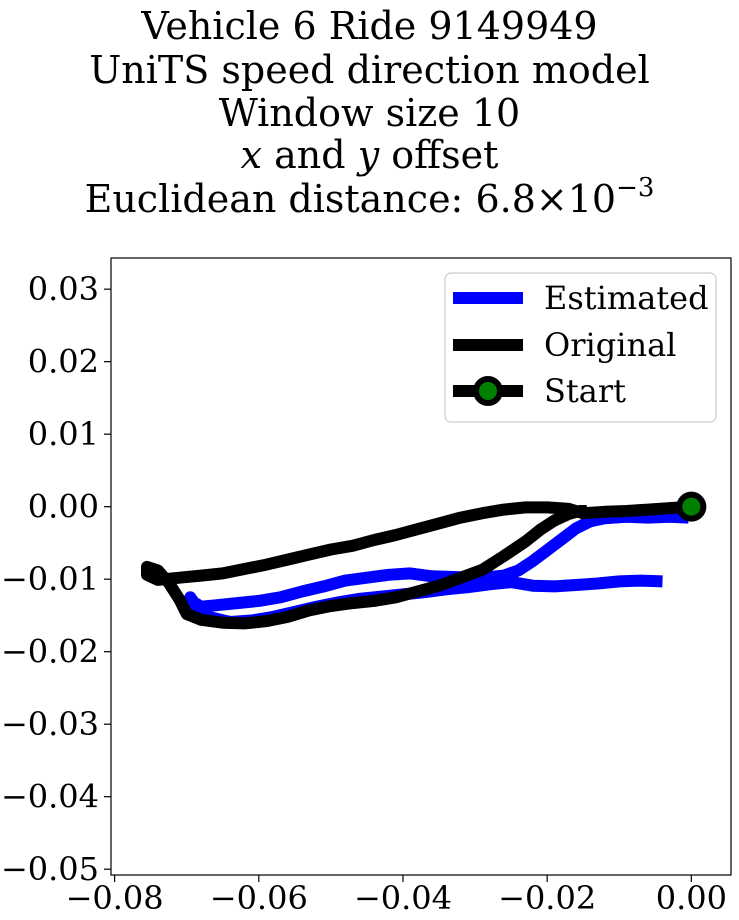 The image size is (739, 920). What do you see at coordinates (63, 507) in the screenshot?
I see `y-tick-label: 0.00` at bounding box center [63, 507].